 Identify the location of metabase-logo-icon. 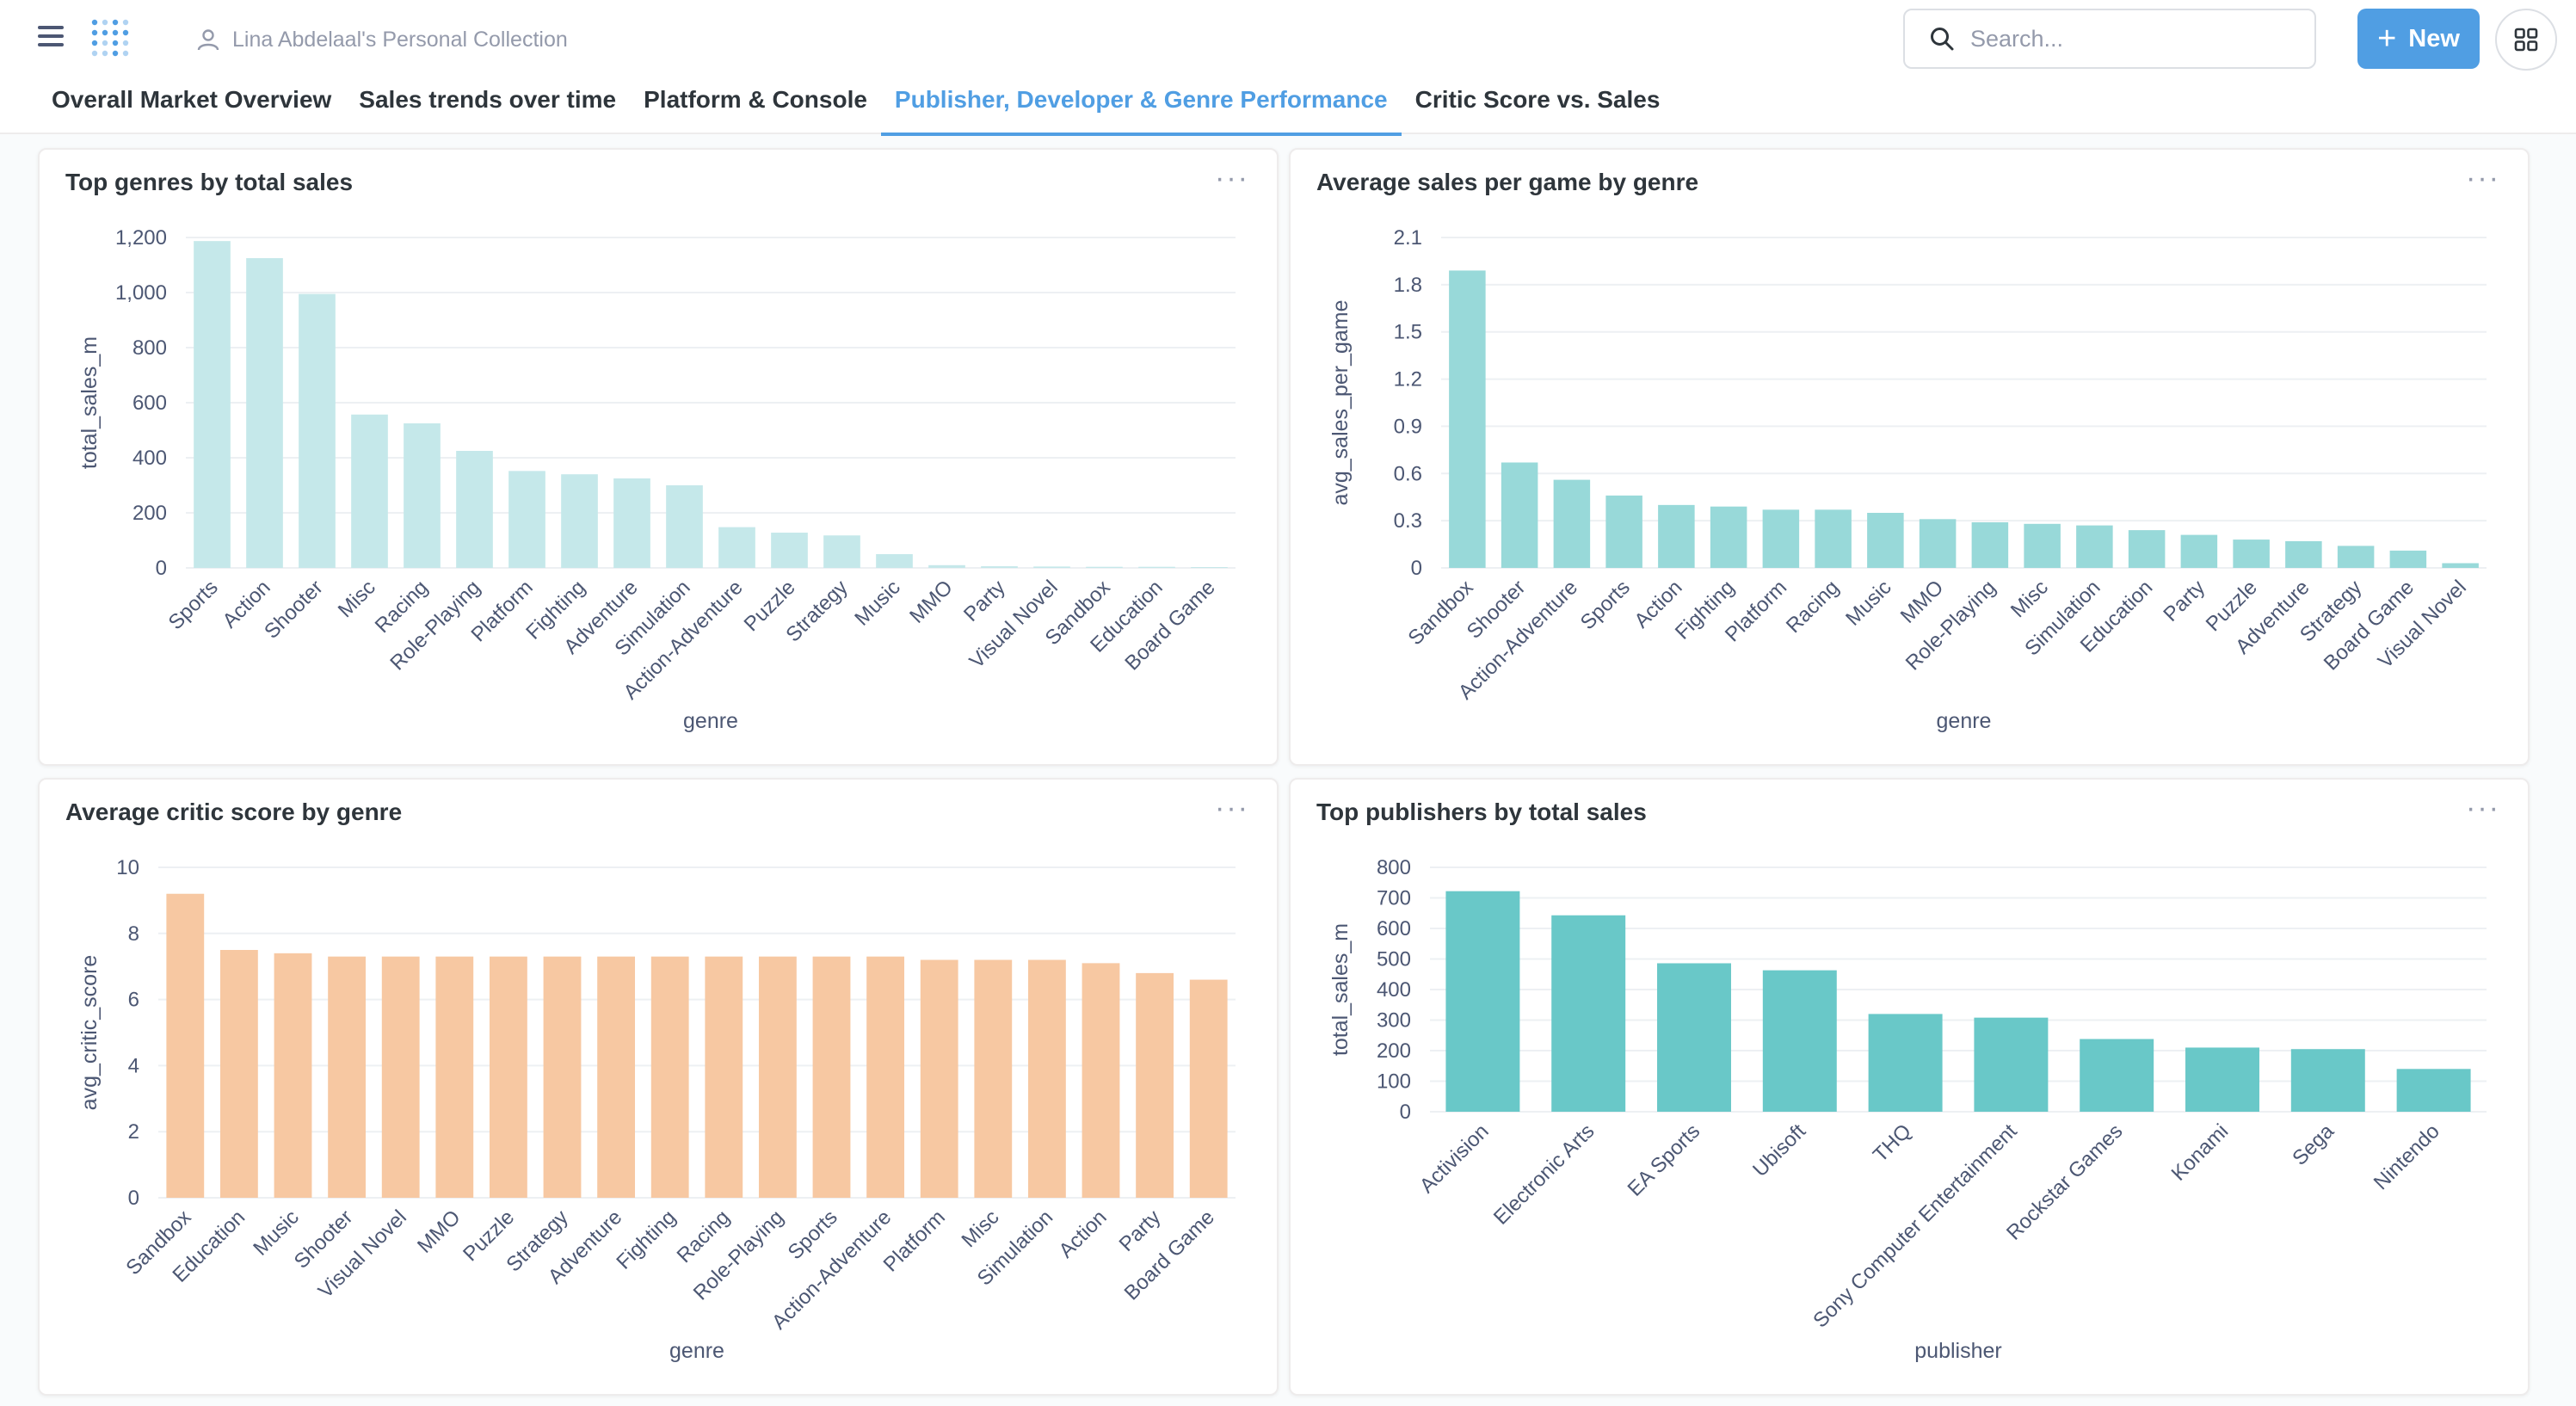
(112, 38).